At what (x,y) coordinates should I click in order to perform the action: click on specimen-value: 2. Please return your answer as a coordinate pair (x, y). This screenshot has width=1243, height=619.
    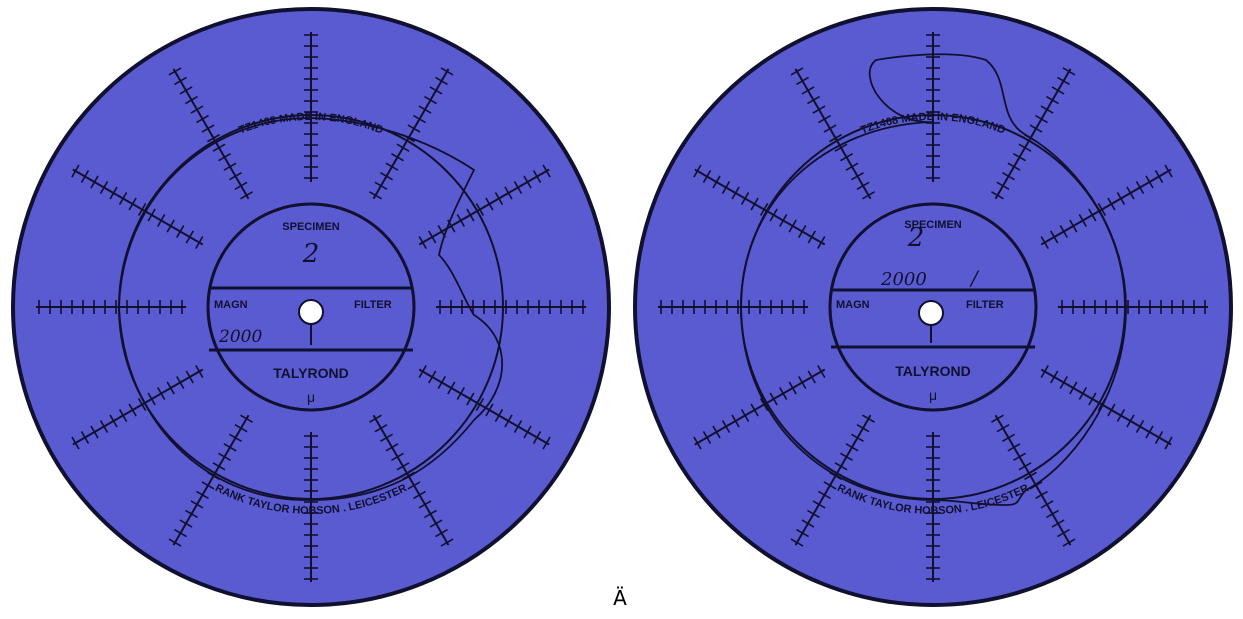
    Looking at the image, I should click on (311, 254).